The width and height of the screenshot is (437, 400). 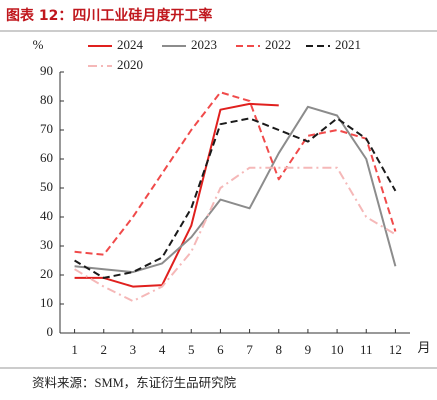 What do you see at coordinates (46, 302) in the screenshot?
I see `y-tick-label: 10` at bounding box center [46, 302].